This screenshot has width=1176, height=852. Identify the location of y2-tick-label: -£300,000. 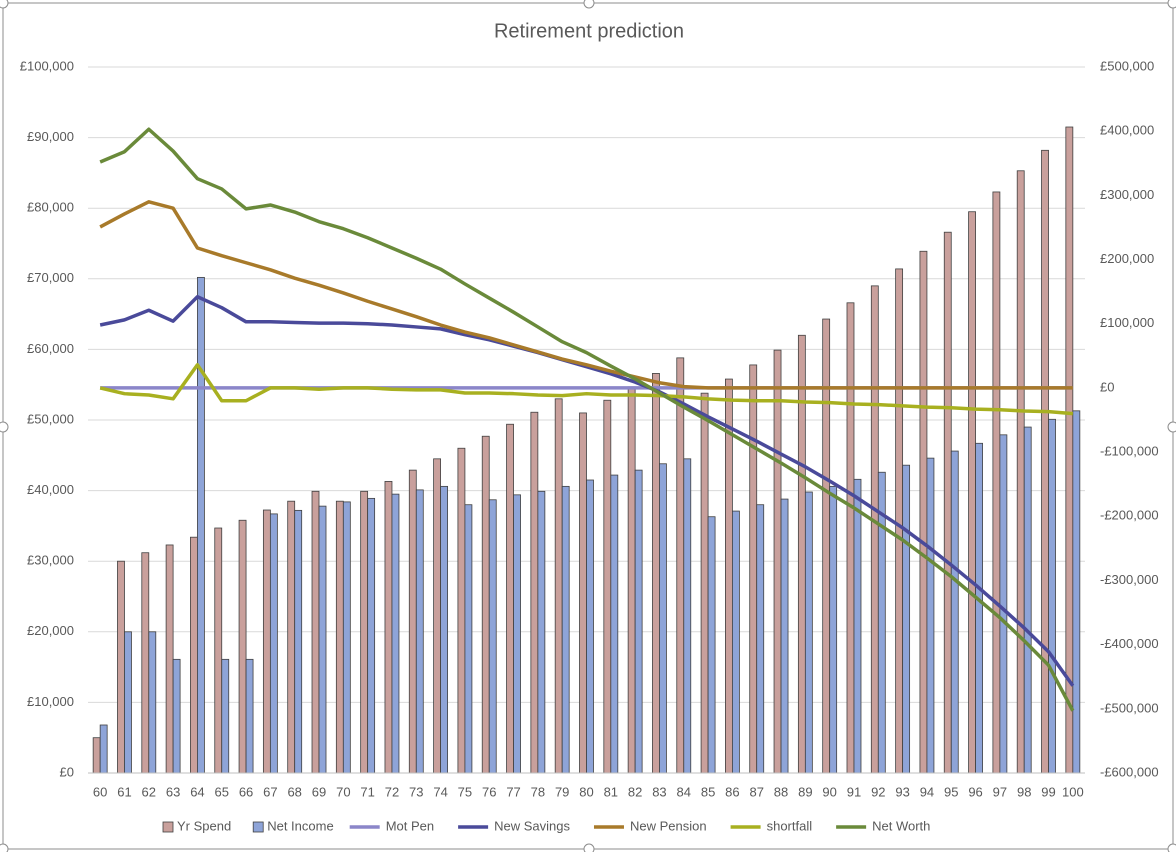
(1129, 579).